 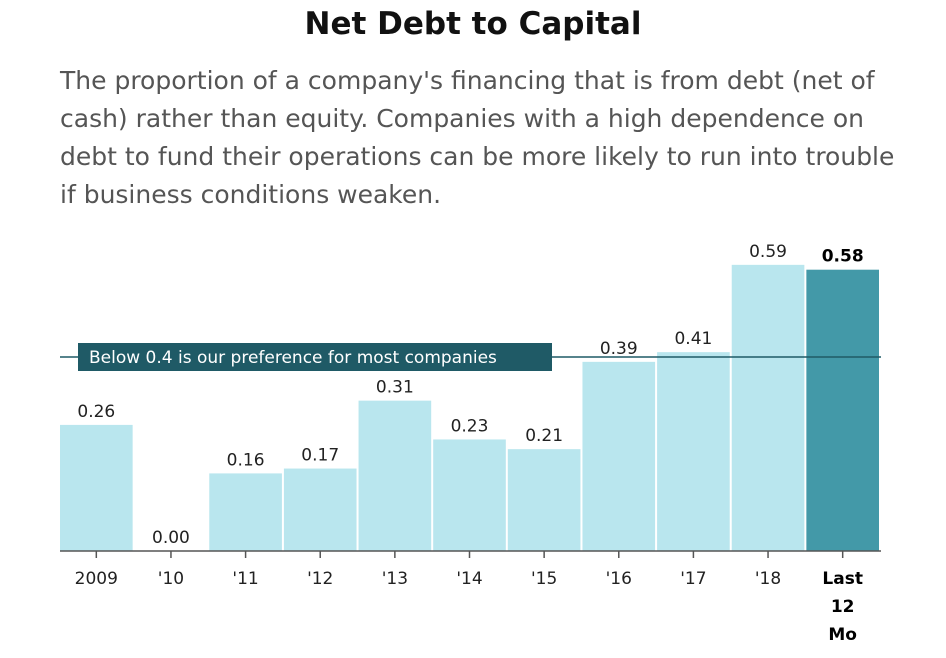 What do you see at coordinates (619, 349) in the screenshot?
I see `value-label-7: 0.39` at bounding box center [619, 349].